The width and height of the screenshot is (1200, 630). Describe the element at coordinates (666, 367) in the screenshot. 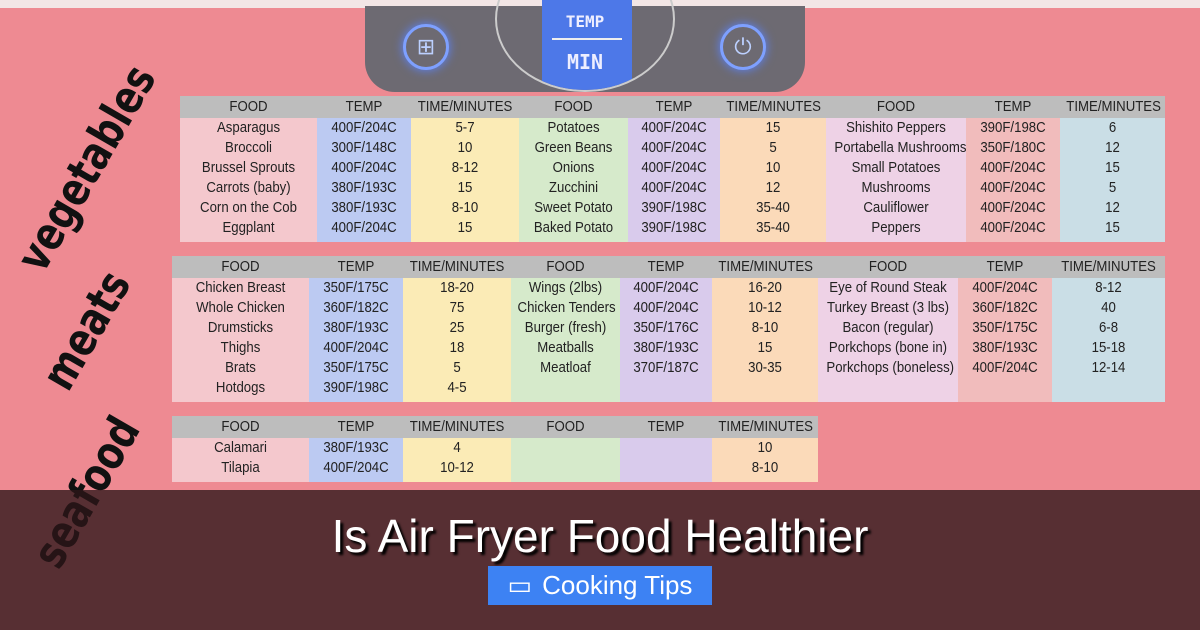

I see `table-cell: 370F/187C` at that location.